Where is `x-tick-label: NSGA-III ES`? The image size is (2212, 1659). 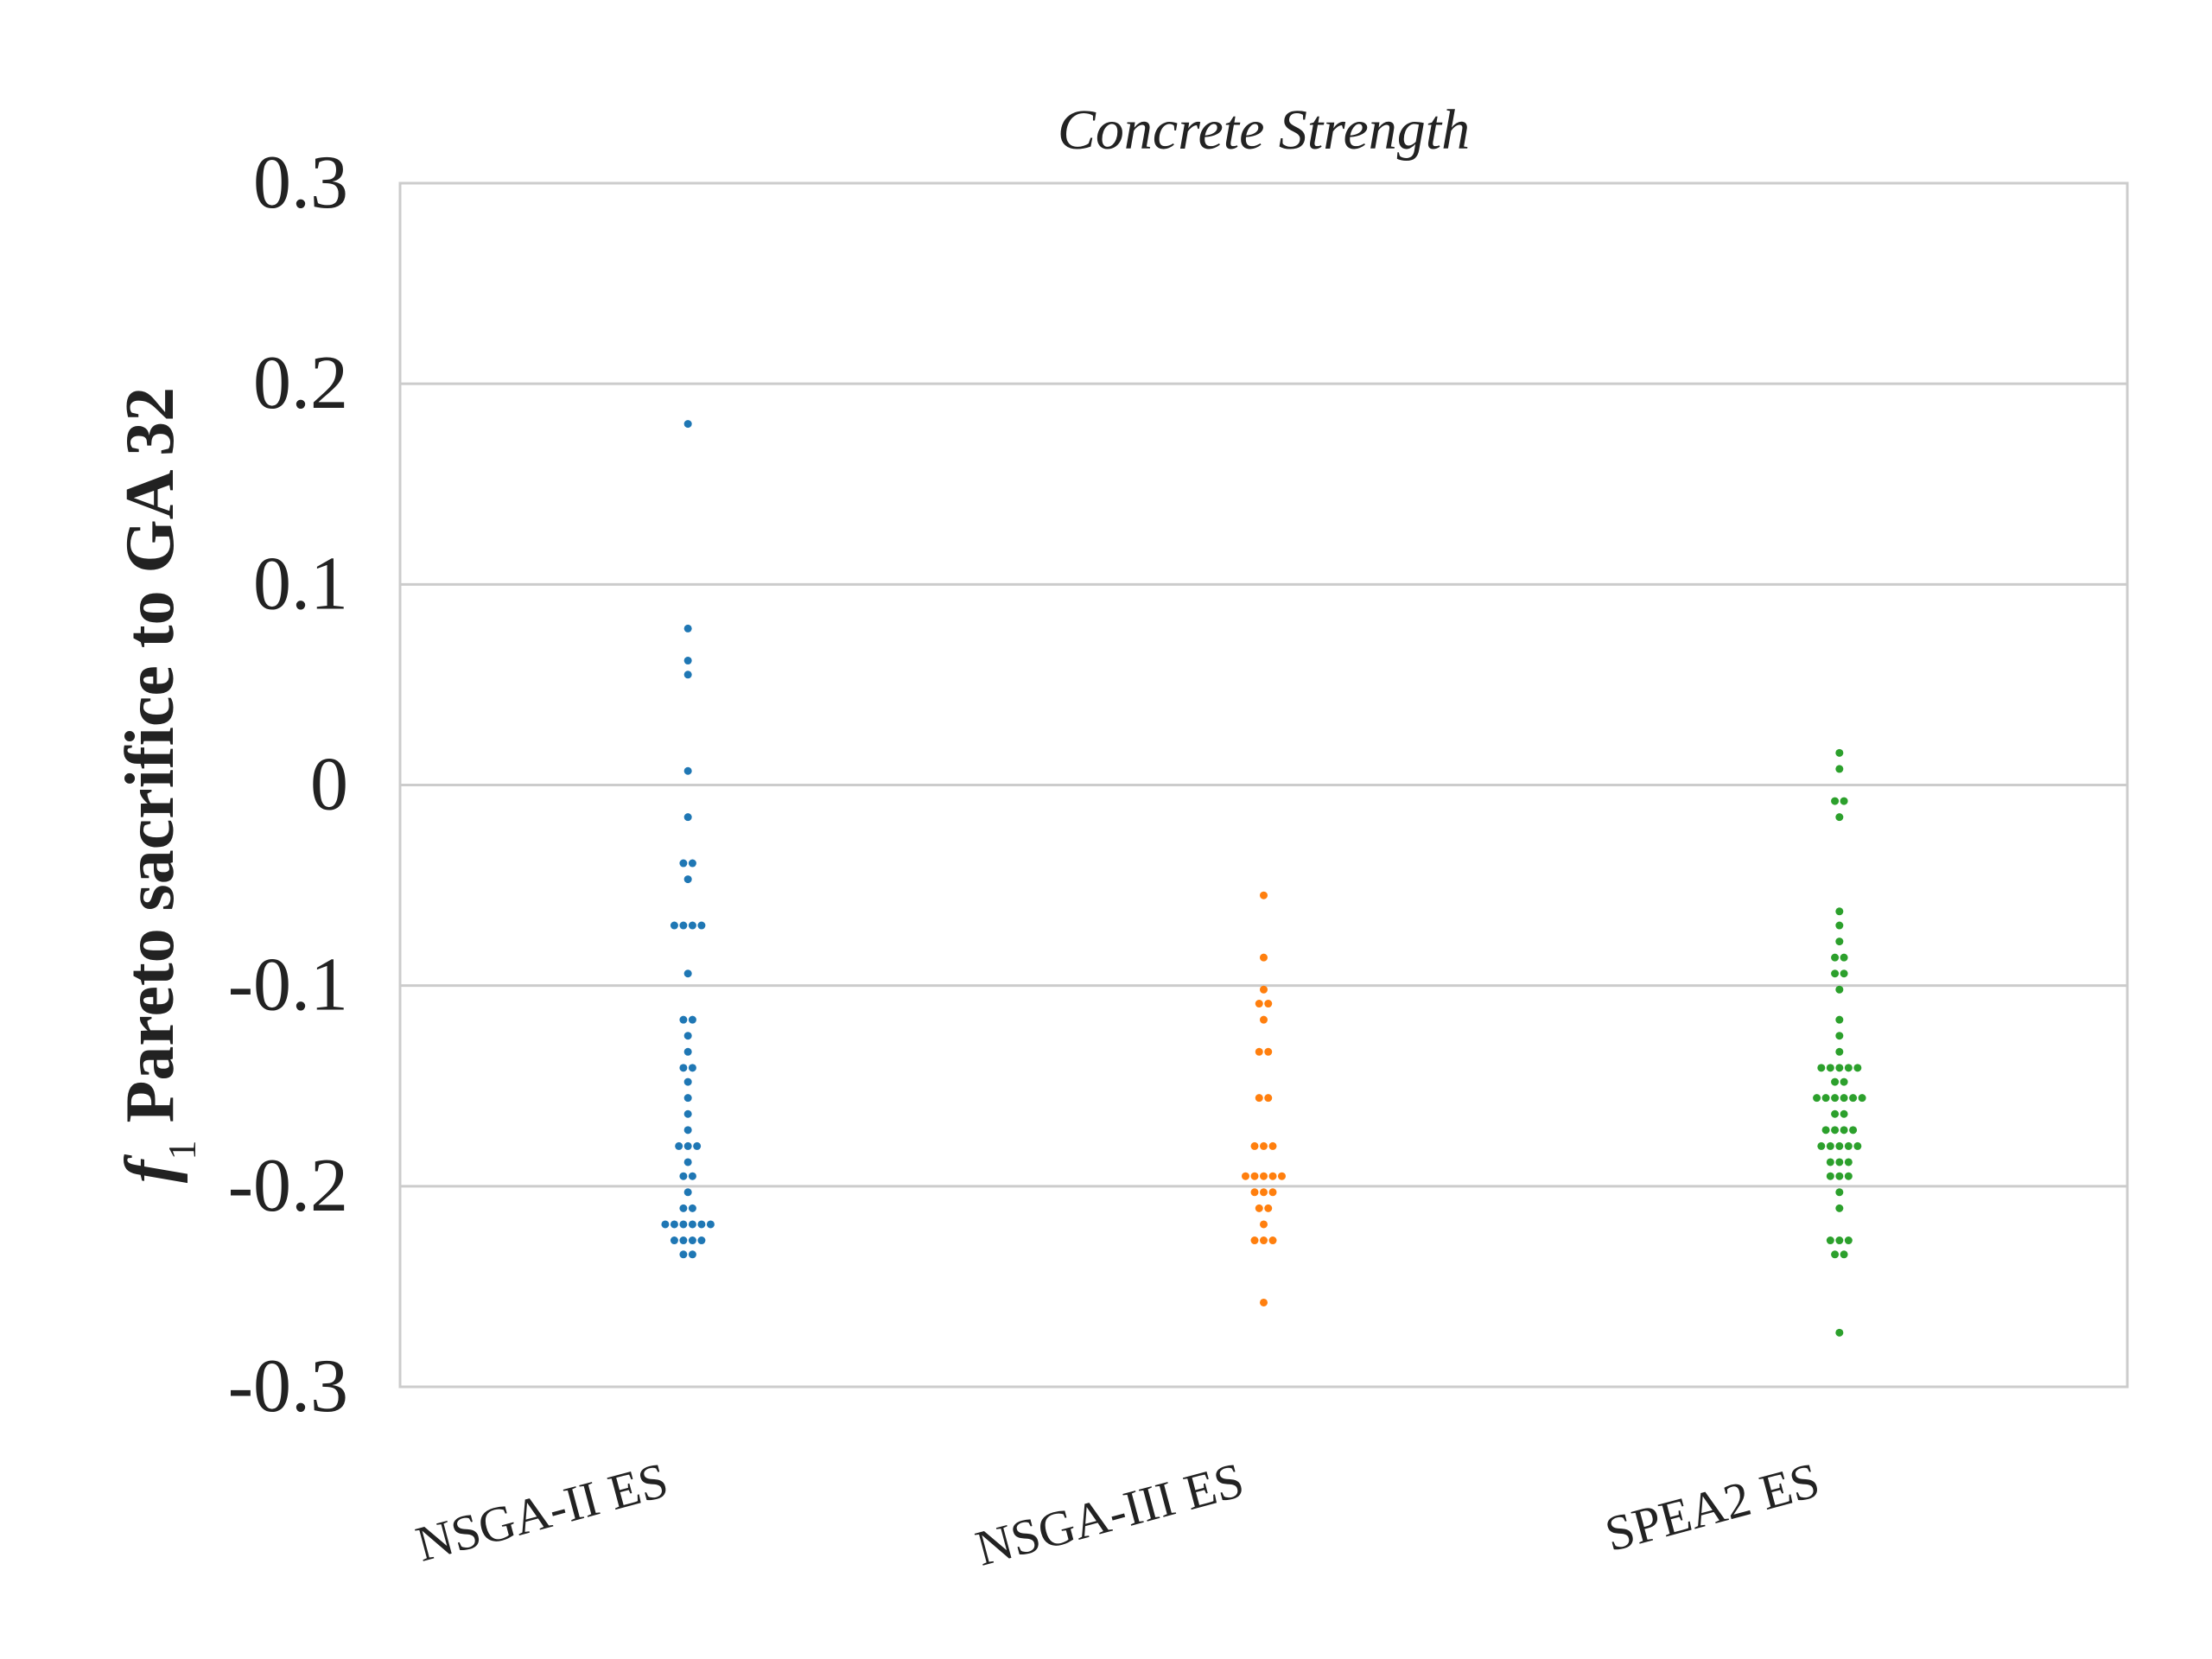
x-tick-label: NSGA-III ES is located at coordinates (1109, 1514).